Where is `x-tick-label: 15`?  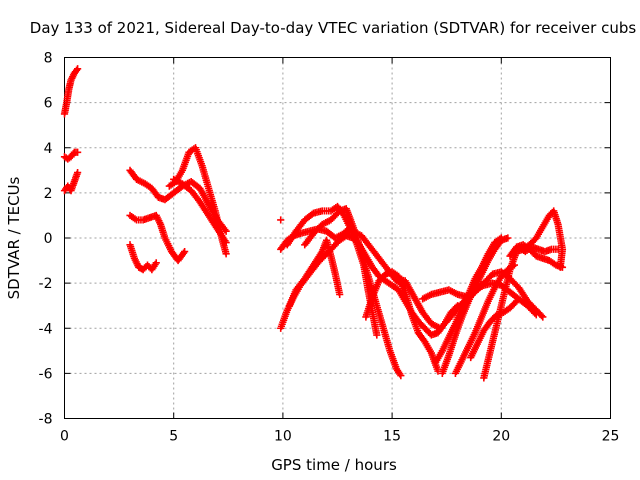
x-tick-label: 15 is located at coordinates (392, 437).